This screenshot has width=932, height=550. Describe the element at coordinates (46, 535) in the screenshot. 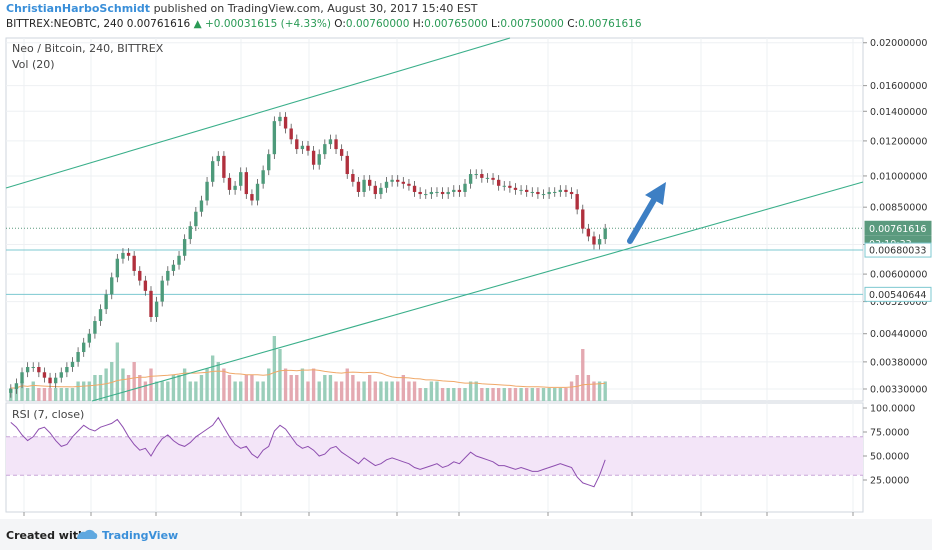

I see `created-with-label: Created with` at that location.